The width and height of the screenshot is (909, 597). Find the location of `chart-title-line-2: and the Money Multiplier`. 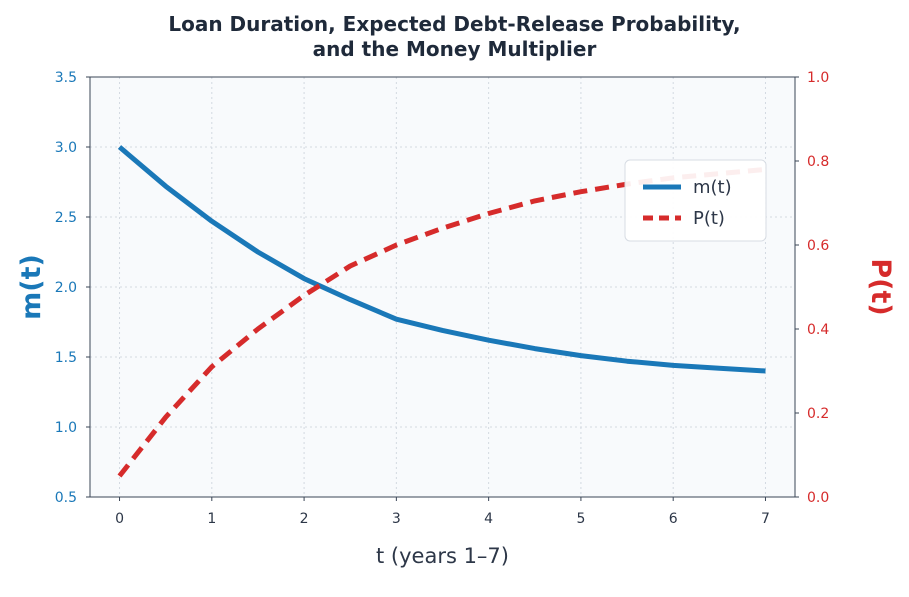

chart-title-line-2: and the Money Multiplier is located at coordinates (454, 49).